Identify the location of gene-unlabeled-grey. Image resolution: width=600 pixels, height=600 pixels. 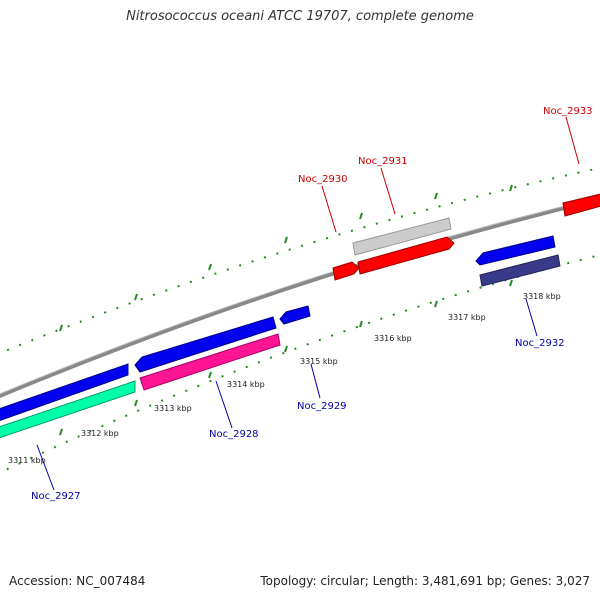
(402, 236).